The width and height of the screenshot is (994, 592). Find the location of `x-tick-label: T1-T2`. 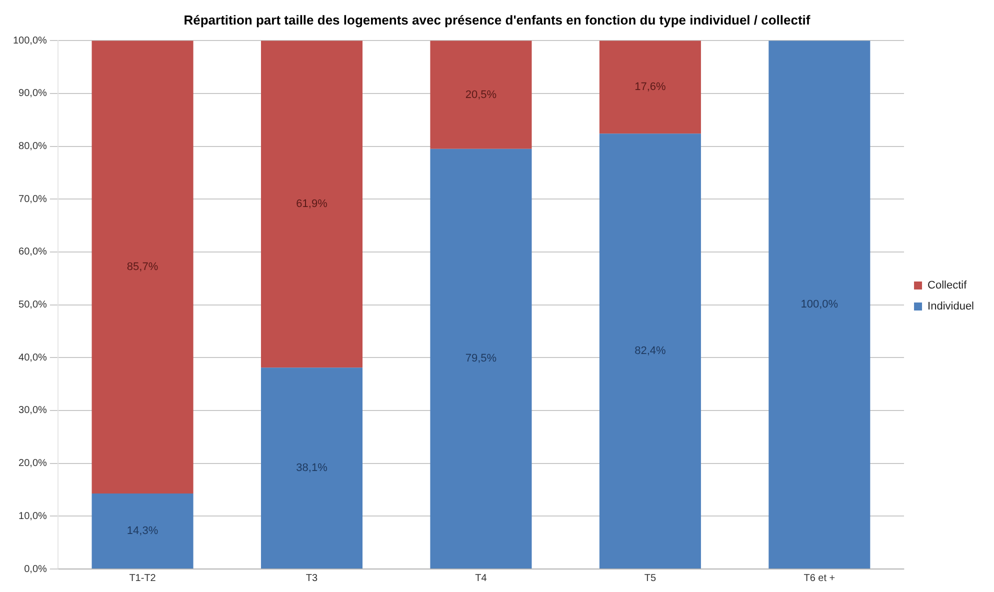

x-tick-label: T1-T2 is located at coordinates (142, 578).